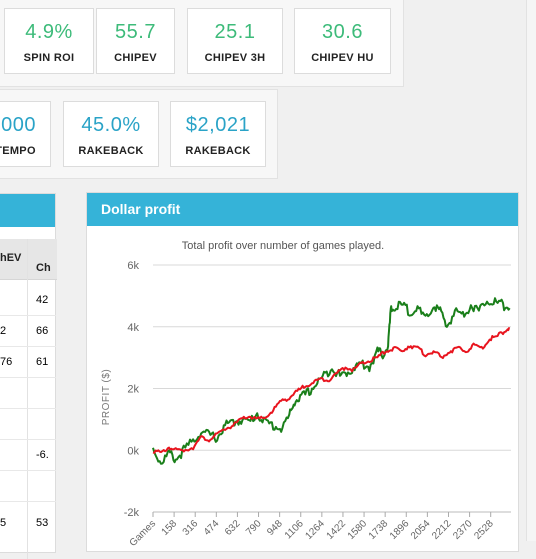  What do you see at coordinates (421, 530) in the screenshot?
I see `x-tick-label: 2054` at bounding box center [421, 530].